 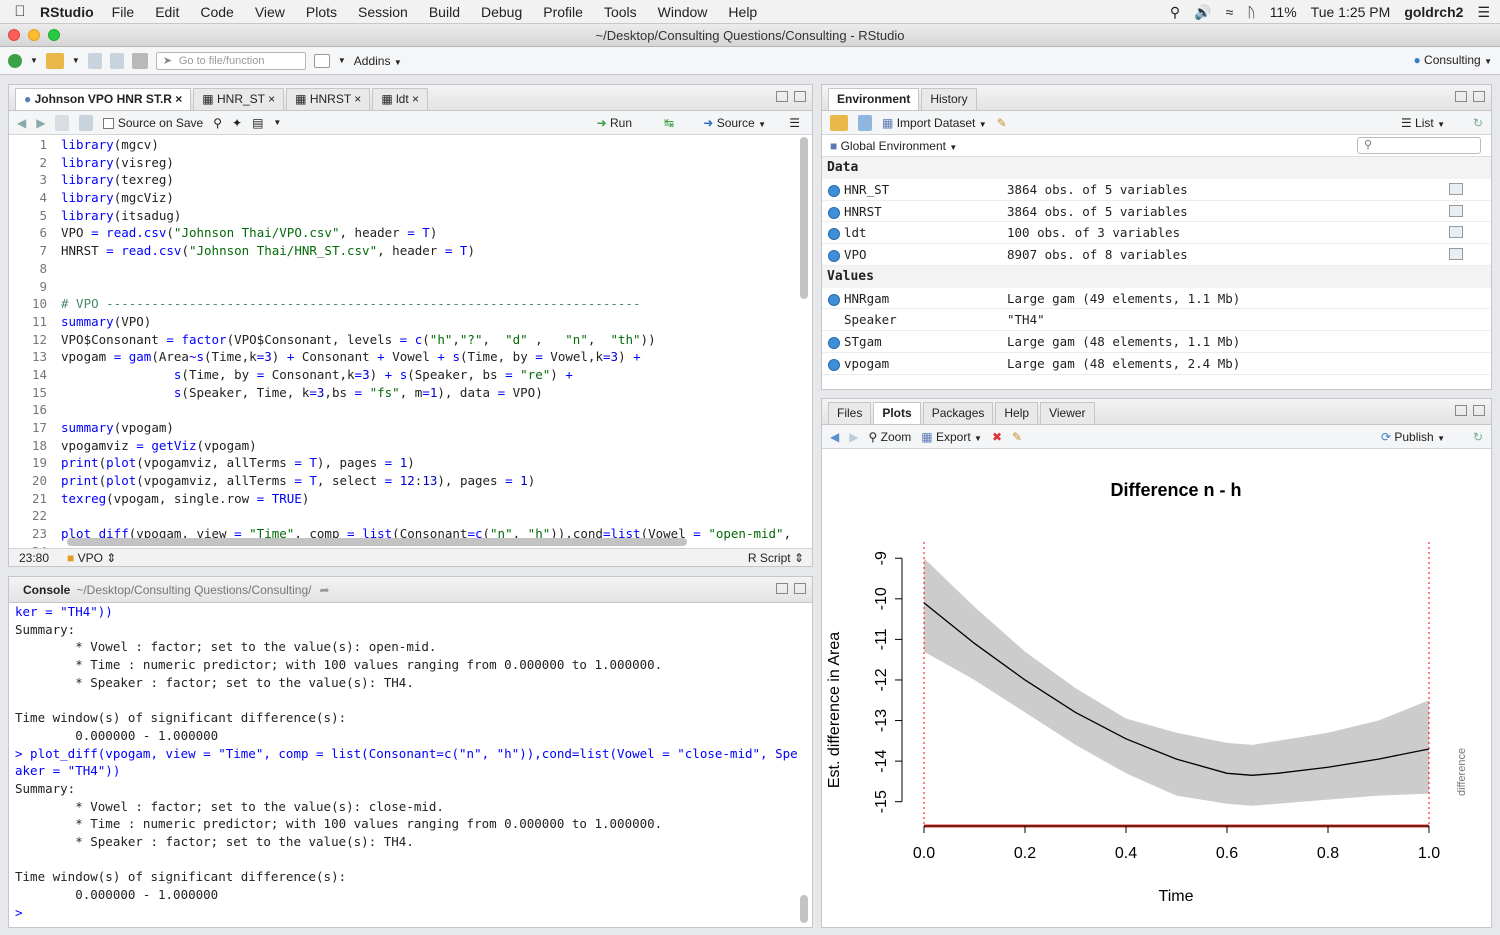 What do you see at coordinates (865, 122) in the screenshot?
I see `save-workspace-icon` at bounding box center [865, 122].